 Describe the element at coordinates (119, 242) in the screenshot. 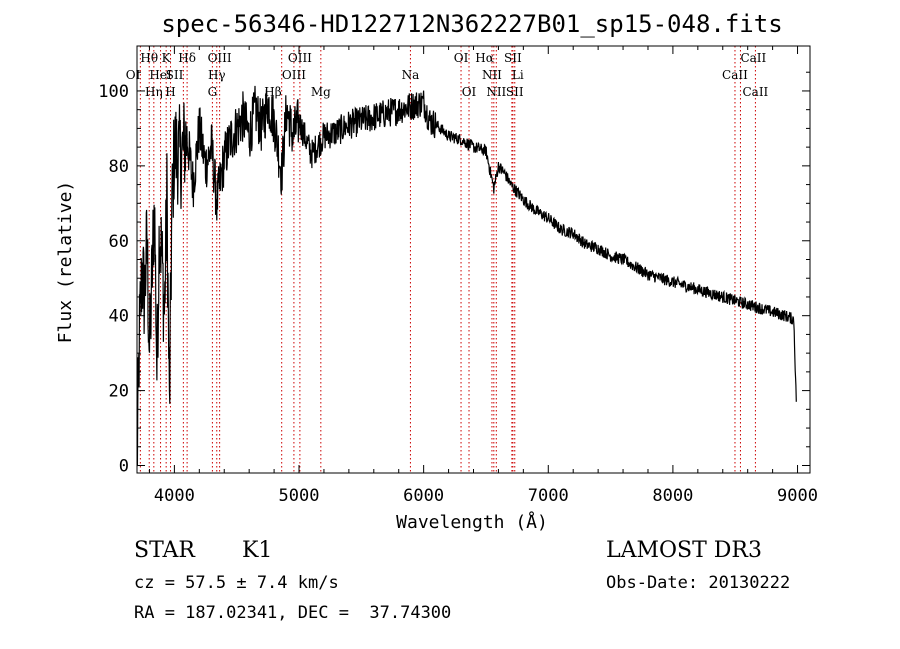

I see `y-tick-label: 60` at that location.